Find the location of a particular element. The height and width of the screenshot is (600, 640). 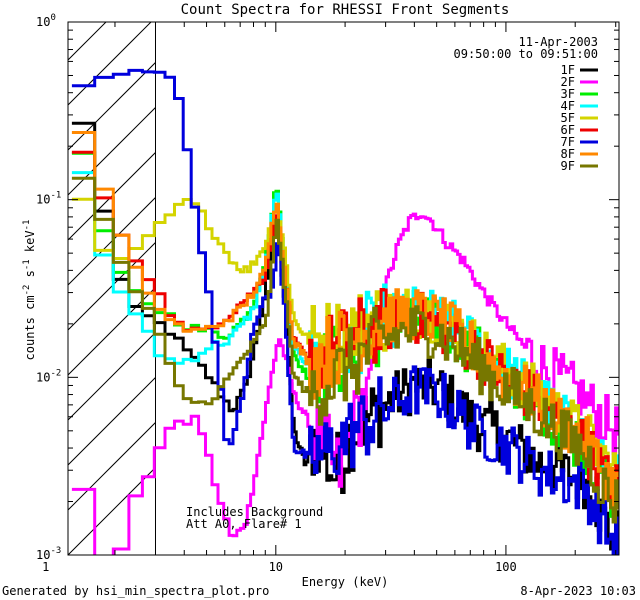

legend-label-2F: 2F is located at coordinates (568, 82).